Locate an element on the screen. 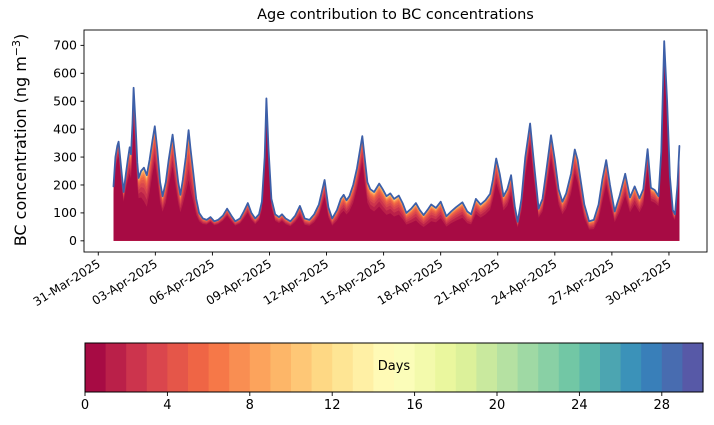 The image size is (714, 425). colorbar-step-0-days is located at coordinates (96, 367).